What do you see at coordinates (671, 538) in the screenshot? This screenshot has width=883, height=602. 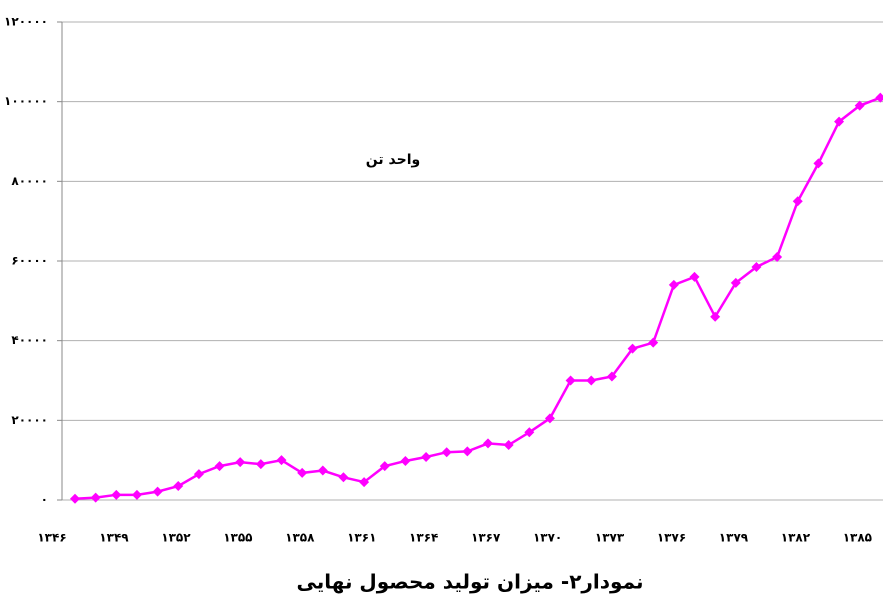 I see `x-tick-label: ۱۳۷۶` at bounding box center [671, 538].